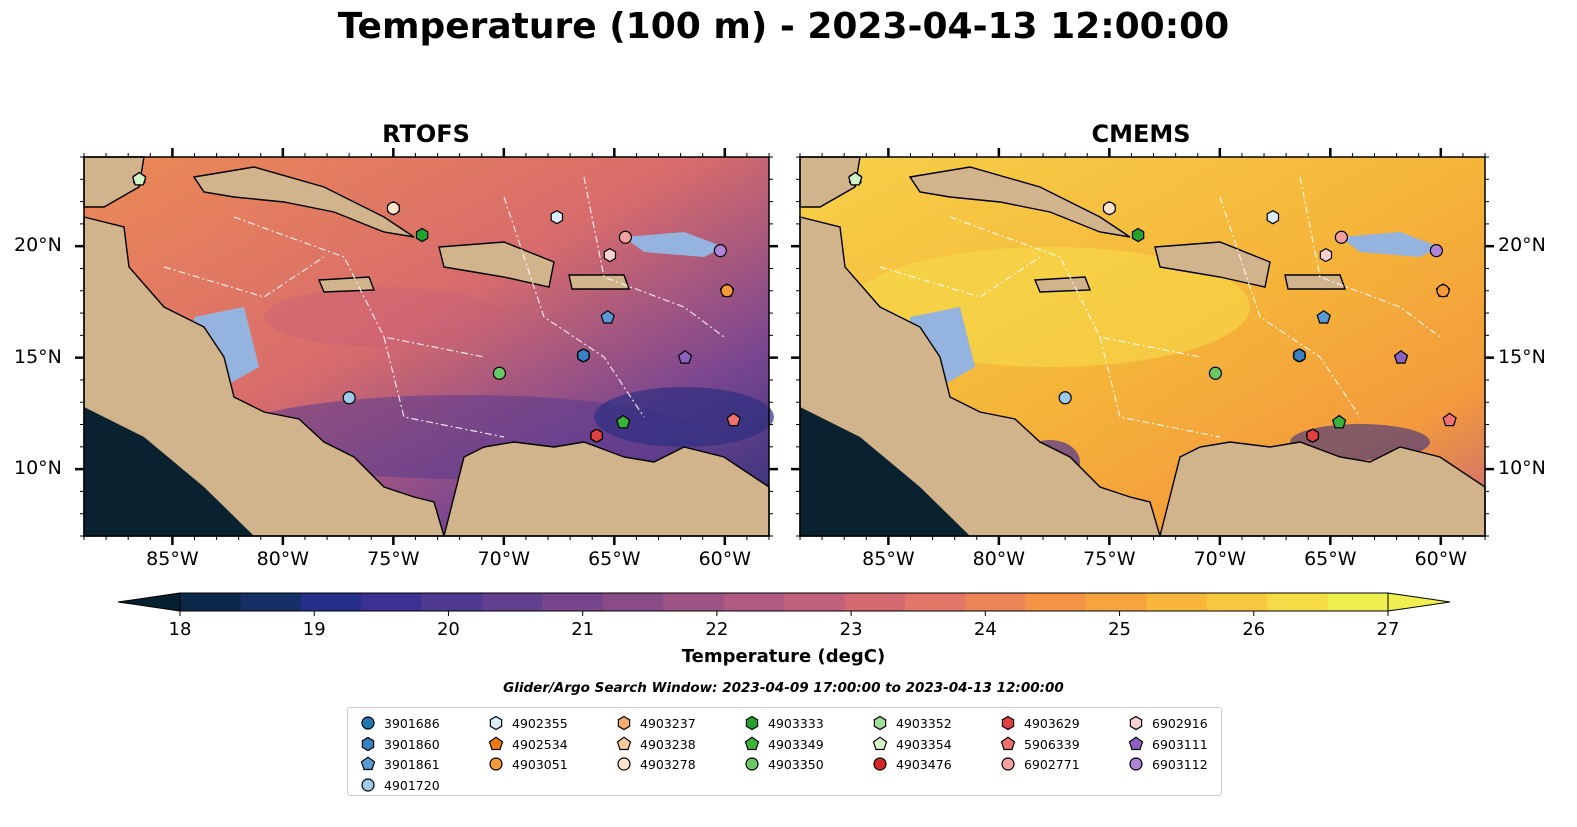 The height and width of the screenshot is (827, 1577). What do you see at coordinates (400, 723) in the screenshot?
I see `legend-item-3901686: 3901686` at bounding box center [400, 723].